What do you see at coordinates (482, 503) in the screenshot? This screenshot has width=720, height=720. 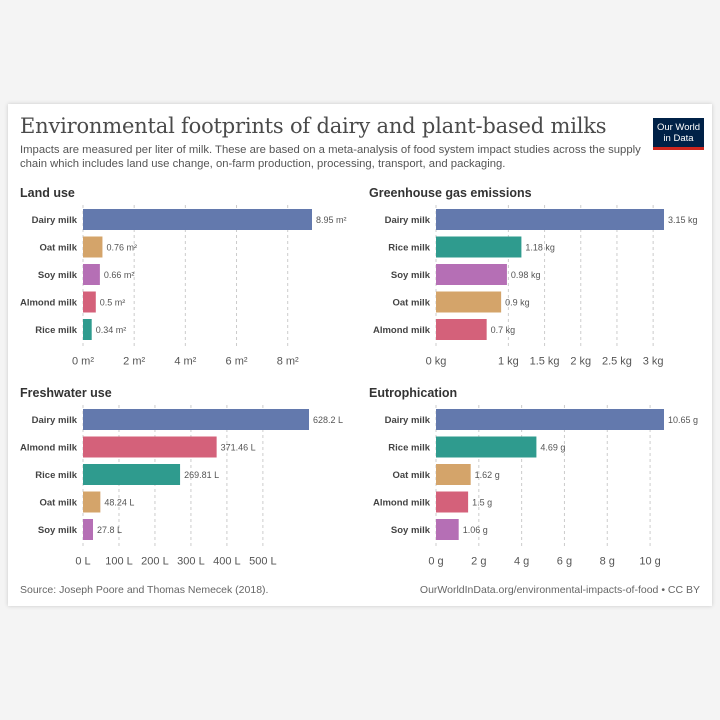 I see `value-label: 1.5 g` at bounding box center [482, 503].